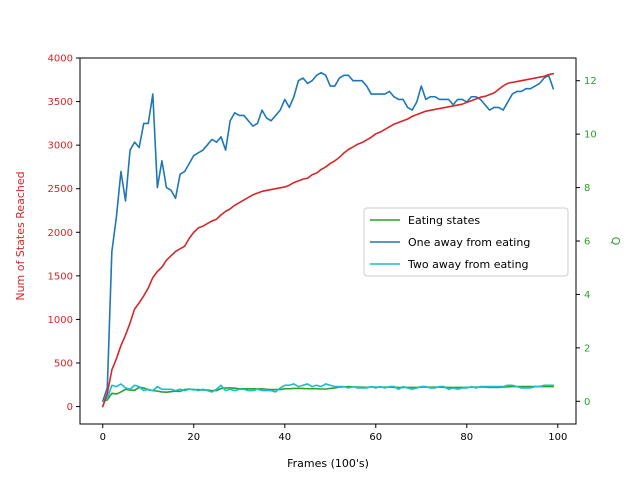  Describe the element at coordinates (20, 235) in the screenshot. I see `left-y-axis-label: Num of States Reached` at that location.